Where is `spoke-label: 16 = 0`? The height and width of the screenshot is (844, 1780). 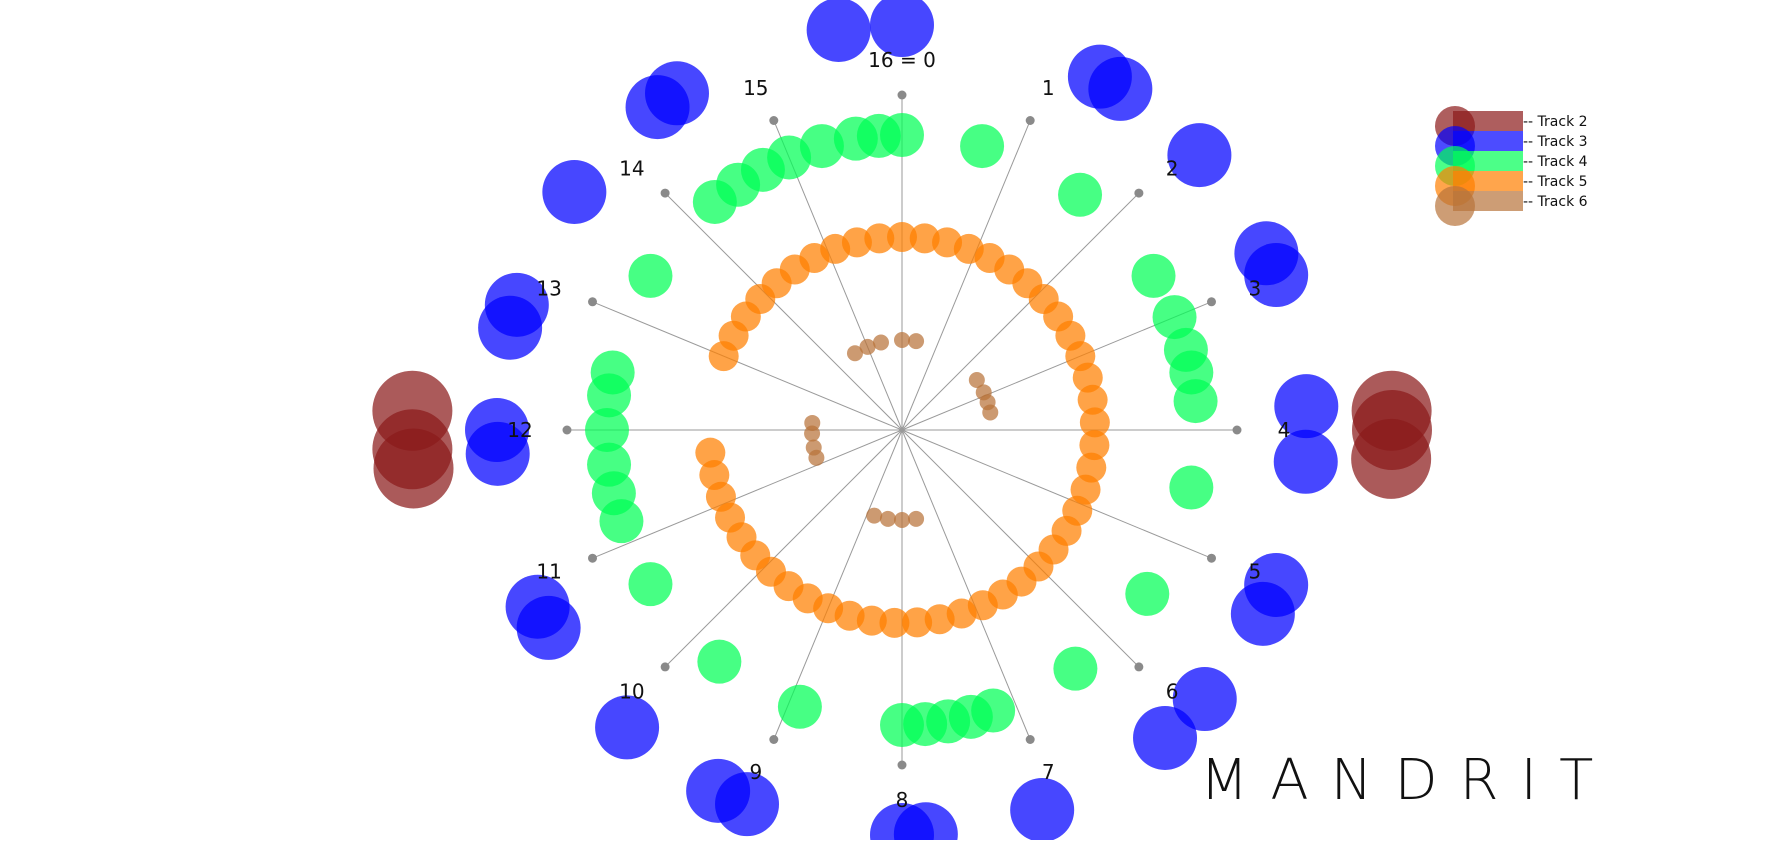
spoke-label: 16 = 0 is located at coordinates (902, 60).